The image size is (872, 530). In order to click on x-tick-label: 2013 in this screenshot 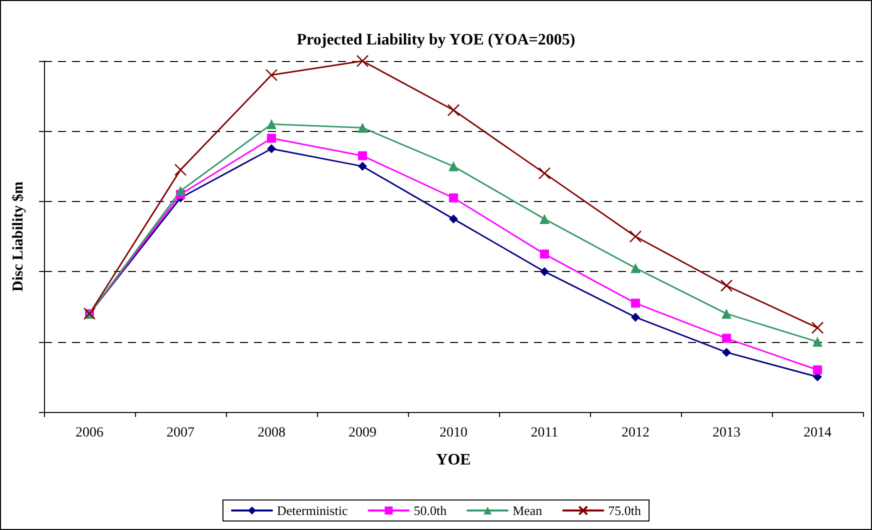, I will do `click(726, 433)`.